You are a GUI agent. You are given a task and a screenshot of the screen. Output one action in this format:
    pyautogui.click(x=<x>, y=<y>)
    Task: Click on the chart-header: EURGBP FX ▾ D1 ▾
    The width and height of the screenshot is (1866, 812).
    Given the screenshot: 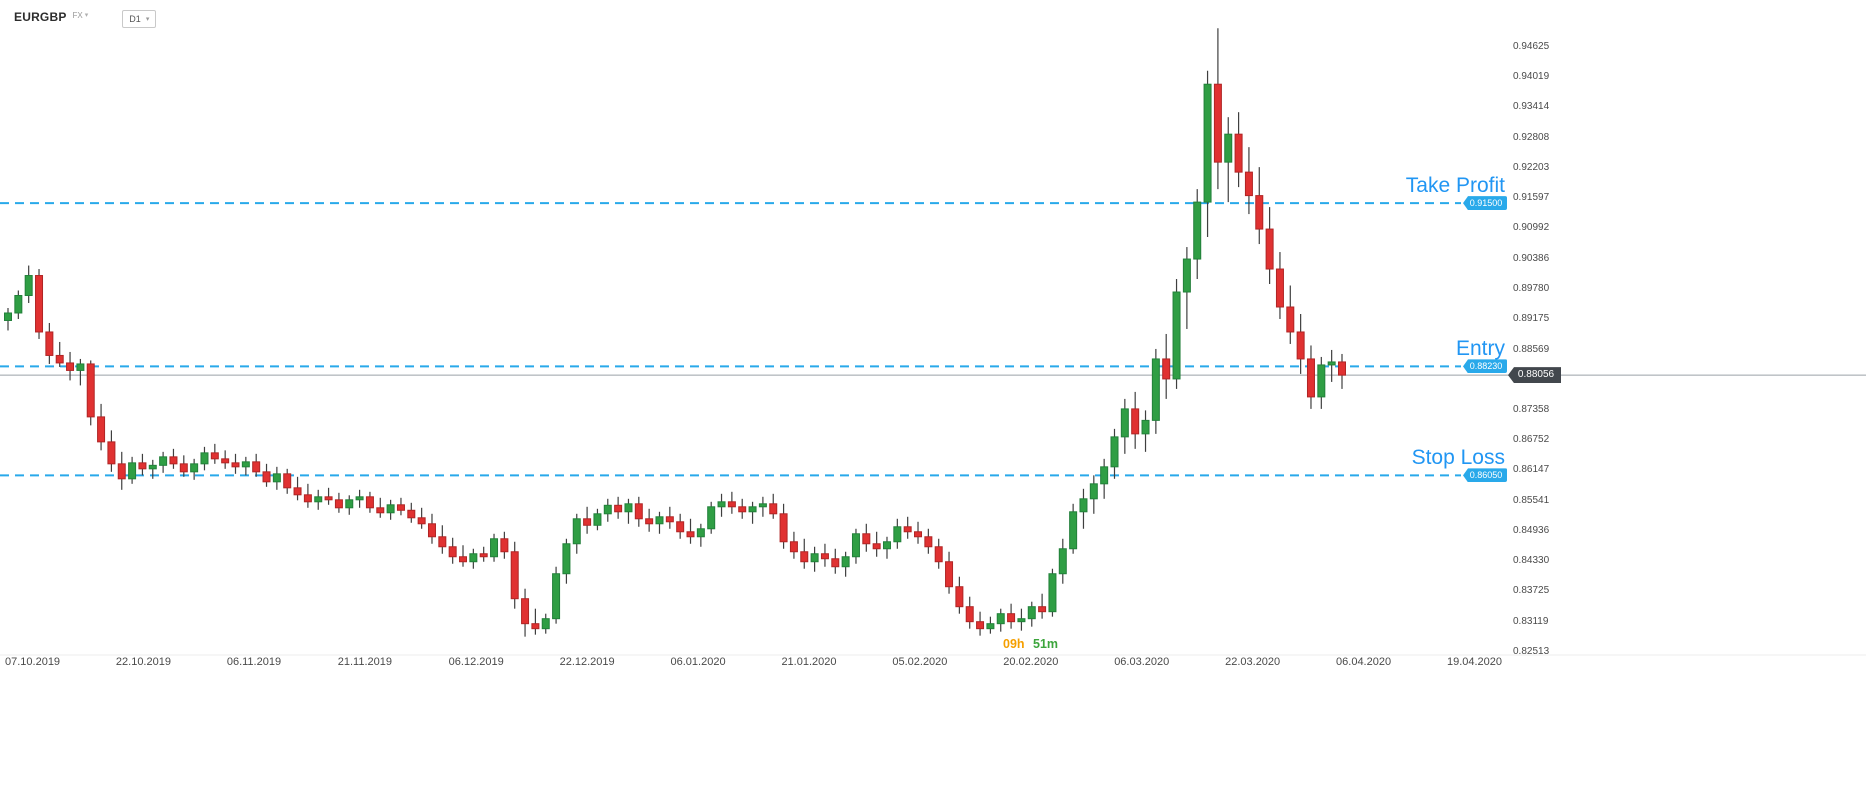 What is the action you would take?
    pyautogui.click(x=85, y=19)
    